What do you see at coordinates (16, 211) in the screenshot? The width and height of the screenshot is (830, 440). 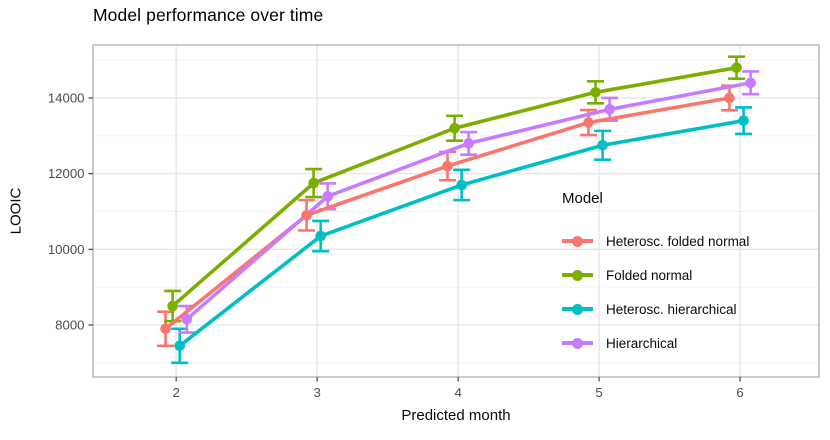 I see `y-axis-title: LOOIC` at bounding box center [16, 211].